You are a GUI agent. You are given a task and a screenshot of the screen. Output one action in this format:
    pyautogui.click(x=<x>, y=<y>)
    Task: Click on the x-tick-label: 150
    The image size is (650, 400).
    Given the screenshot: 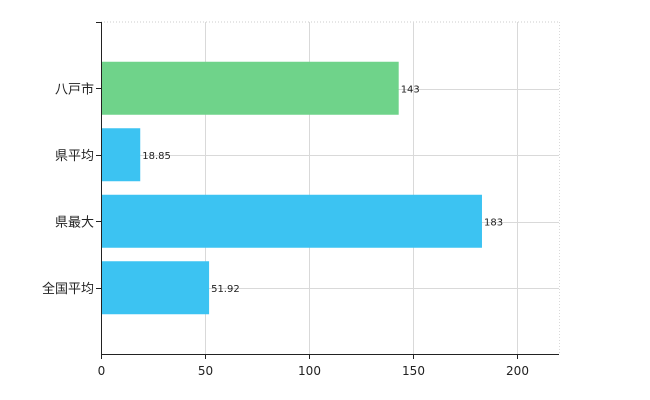 What is the action you would take?
    pyautogui.click(x=413, y=371)
    